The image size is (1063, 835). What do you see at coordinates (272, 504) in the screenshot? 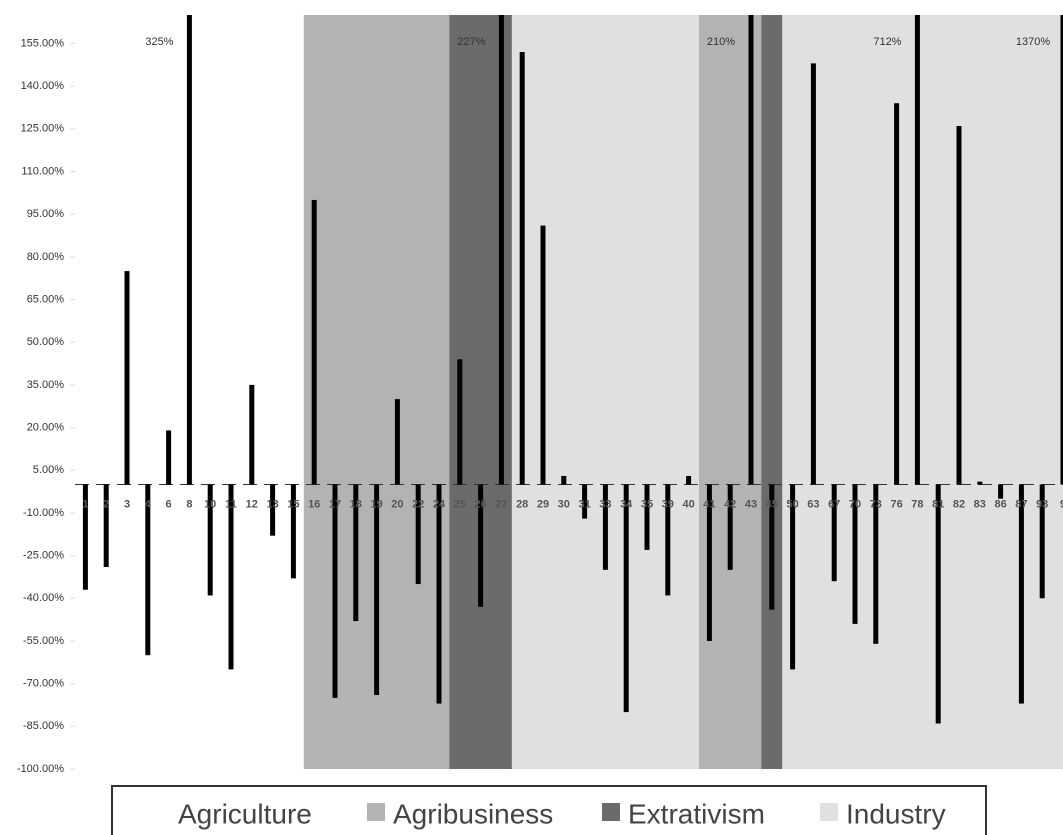
I see `x-tick-label: 13` at bounding box center [272, 504].